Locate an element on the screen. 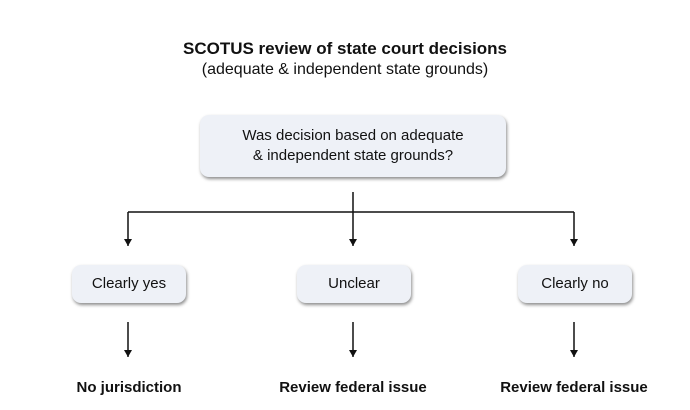  branch-label-clearly-no: Clearly no is located at coordinates (575, 283).